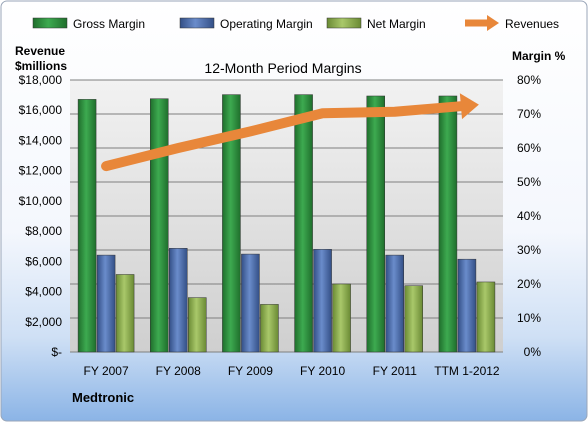 The width and height of the screenshot is (588, 427). Describe the element at coordinates (43, 322) in the screenshot. I see `y-left-tick-label: $2,000` at that location.